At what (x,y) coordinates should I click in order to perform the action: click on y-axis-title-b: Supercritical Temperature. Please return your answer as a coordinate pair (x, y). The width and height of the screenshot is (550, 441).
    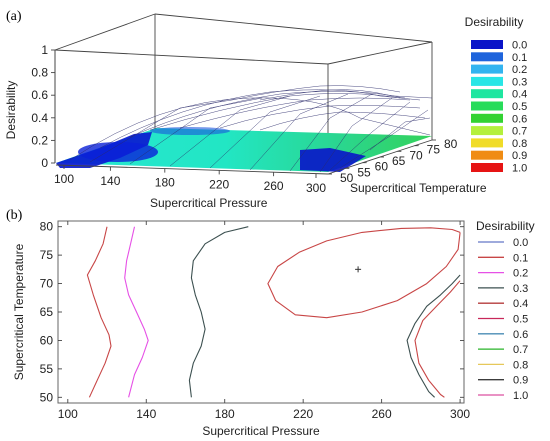
    Looking at the image, I should click on (19, 311).